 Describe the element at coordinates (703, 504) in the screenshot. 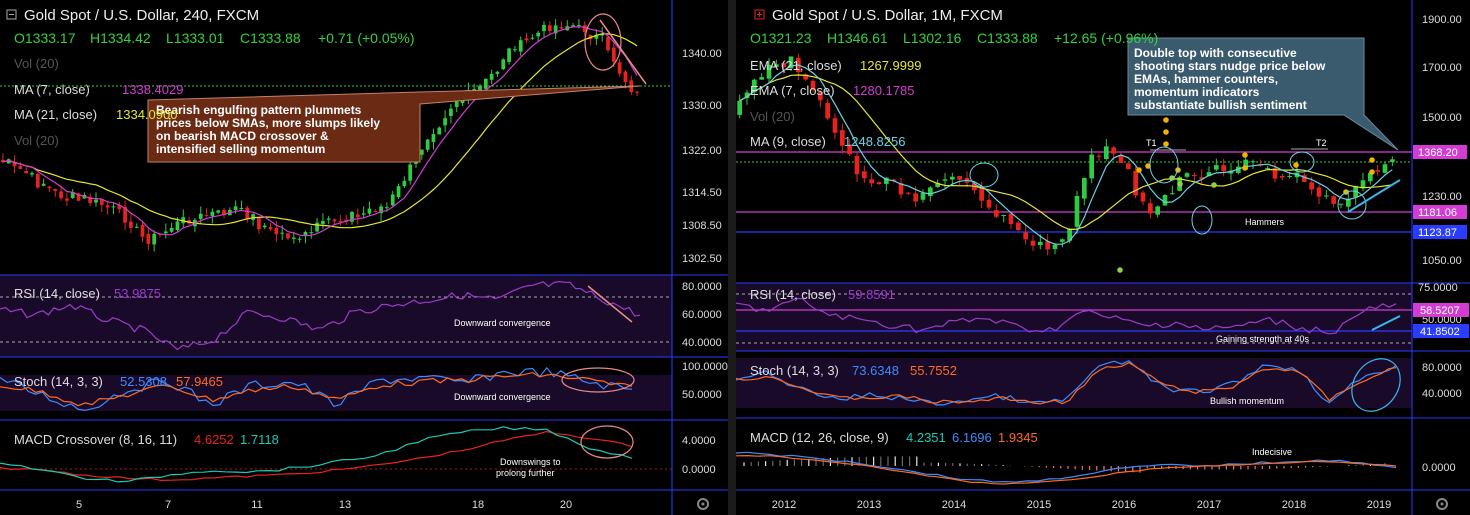

I see `left-settings-gear-icon` at that location.